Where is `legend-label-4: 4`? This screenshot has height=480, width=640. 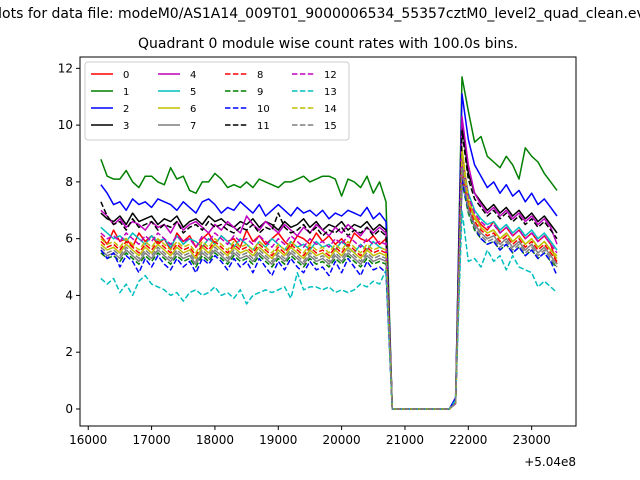 legend-label-4: 4 is located at coordinates (193, 75).